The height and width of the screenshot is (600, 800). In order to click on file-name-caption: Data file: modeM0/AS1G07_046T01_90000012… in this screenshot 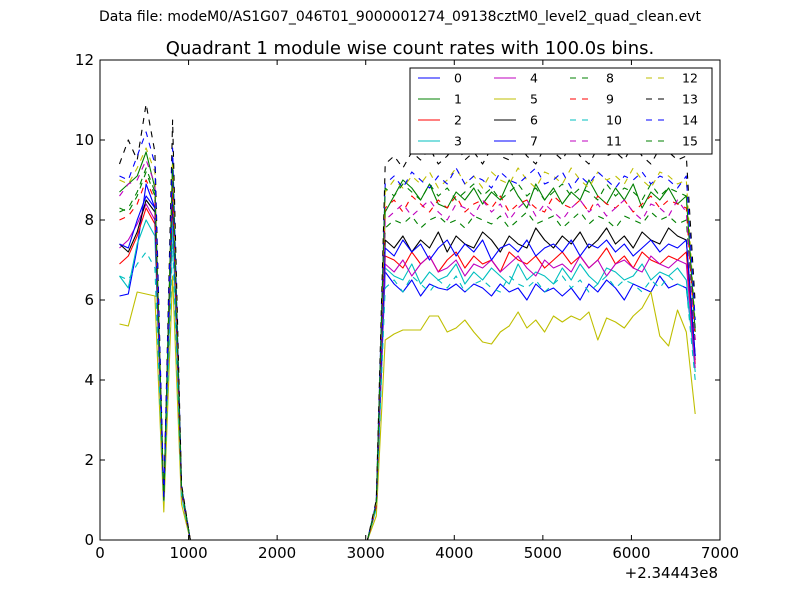, I will do `click(400, 17)`.